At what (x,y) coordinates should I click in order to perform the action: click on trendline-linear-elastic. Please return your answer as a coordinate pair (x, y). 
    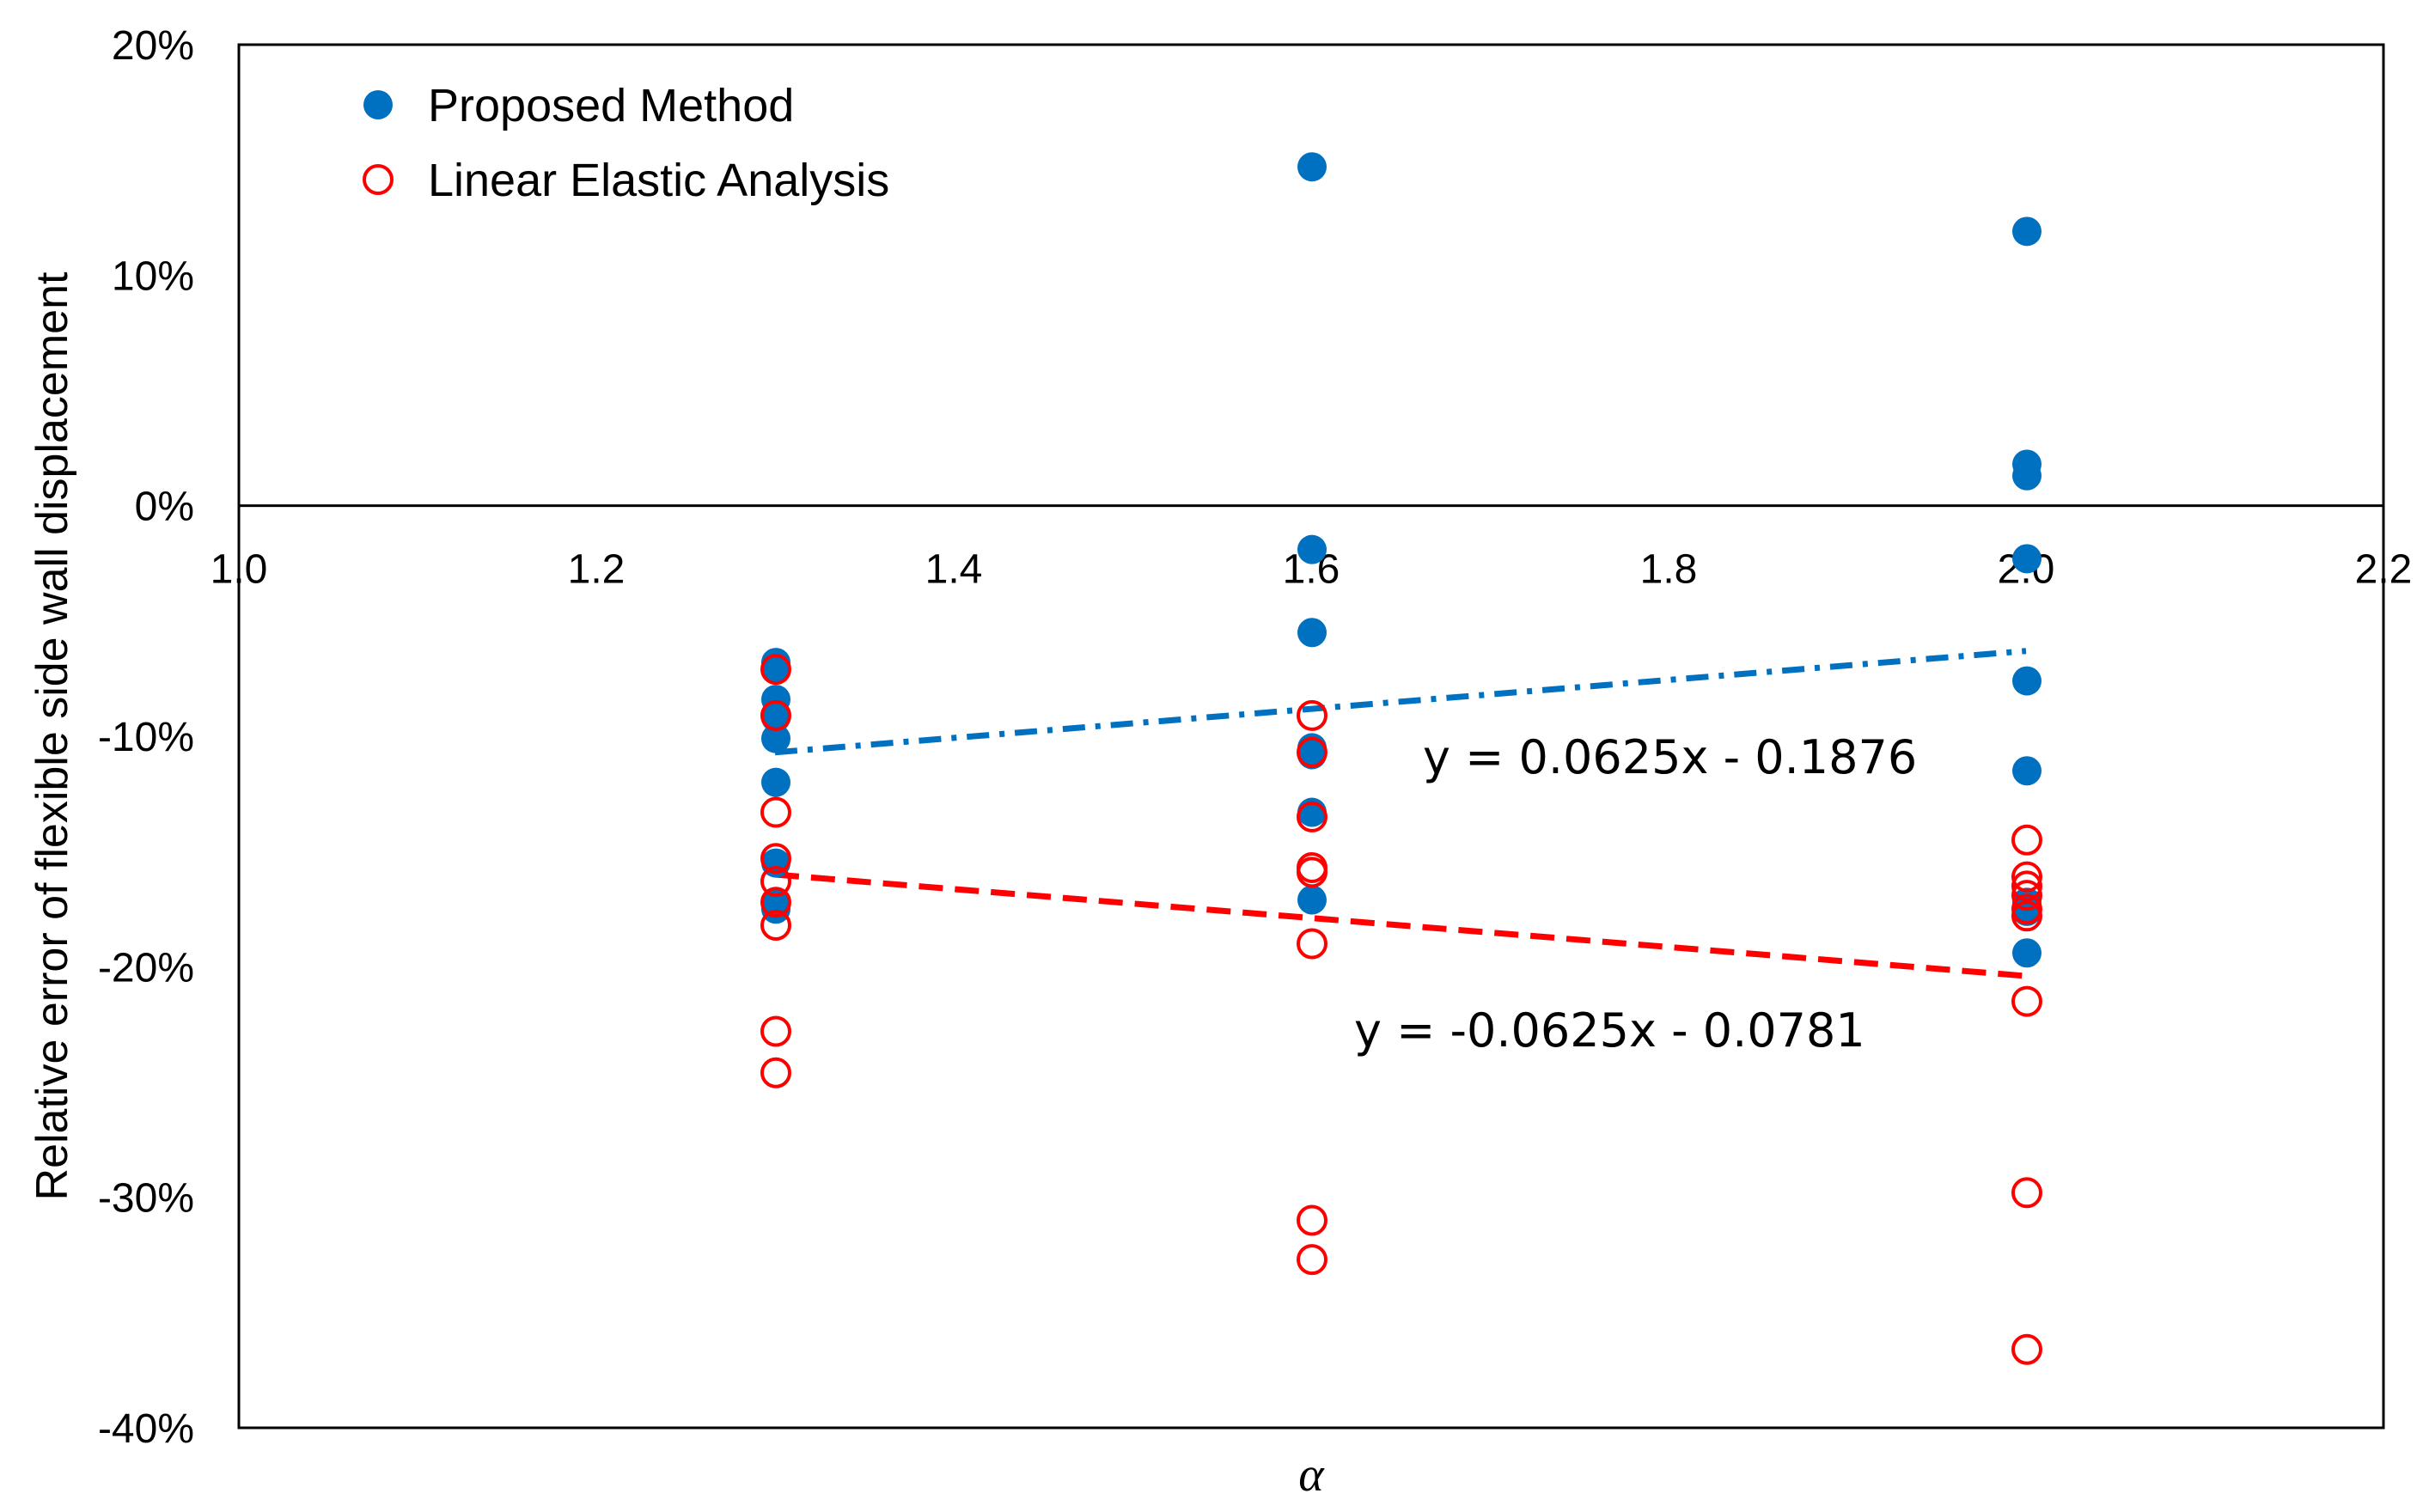
    Looking at the image, I should click on (1400, 925).